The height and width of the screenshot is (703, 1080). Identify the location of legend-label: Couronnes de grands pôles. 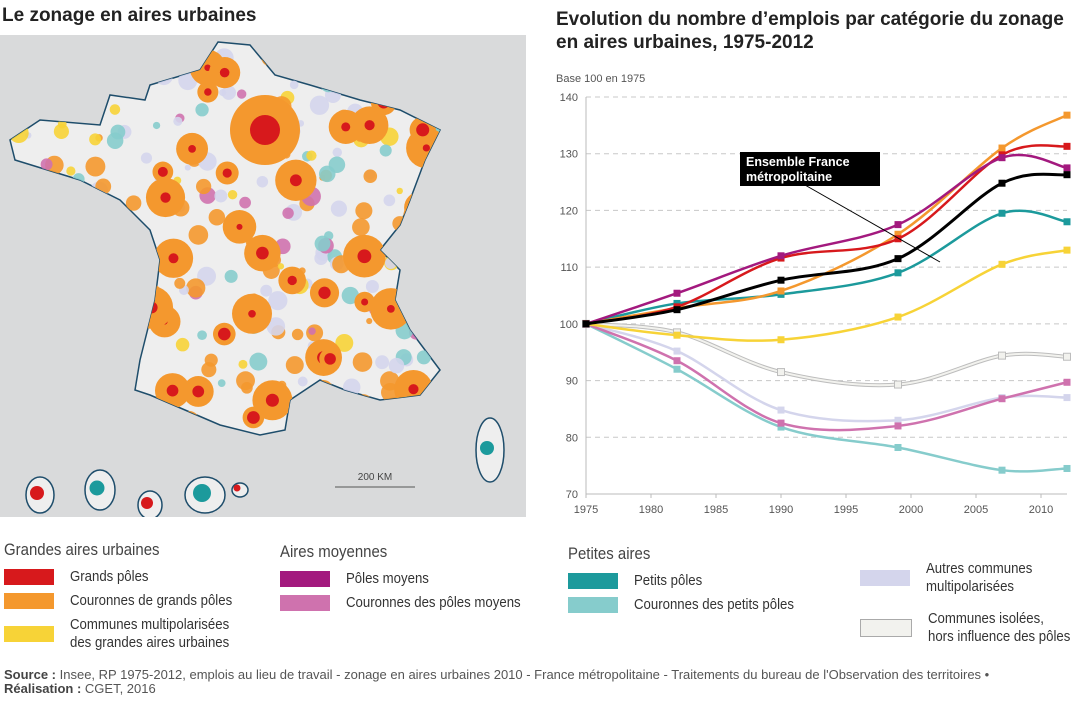
(151, 600).